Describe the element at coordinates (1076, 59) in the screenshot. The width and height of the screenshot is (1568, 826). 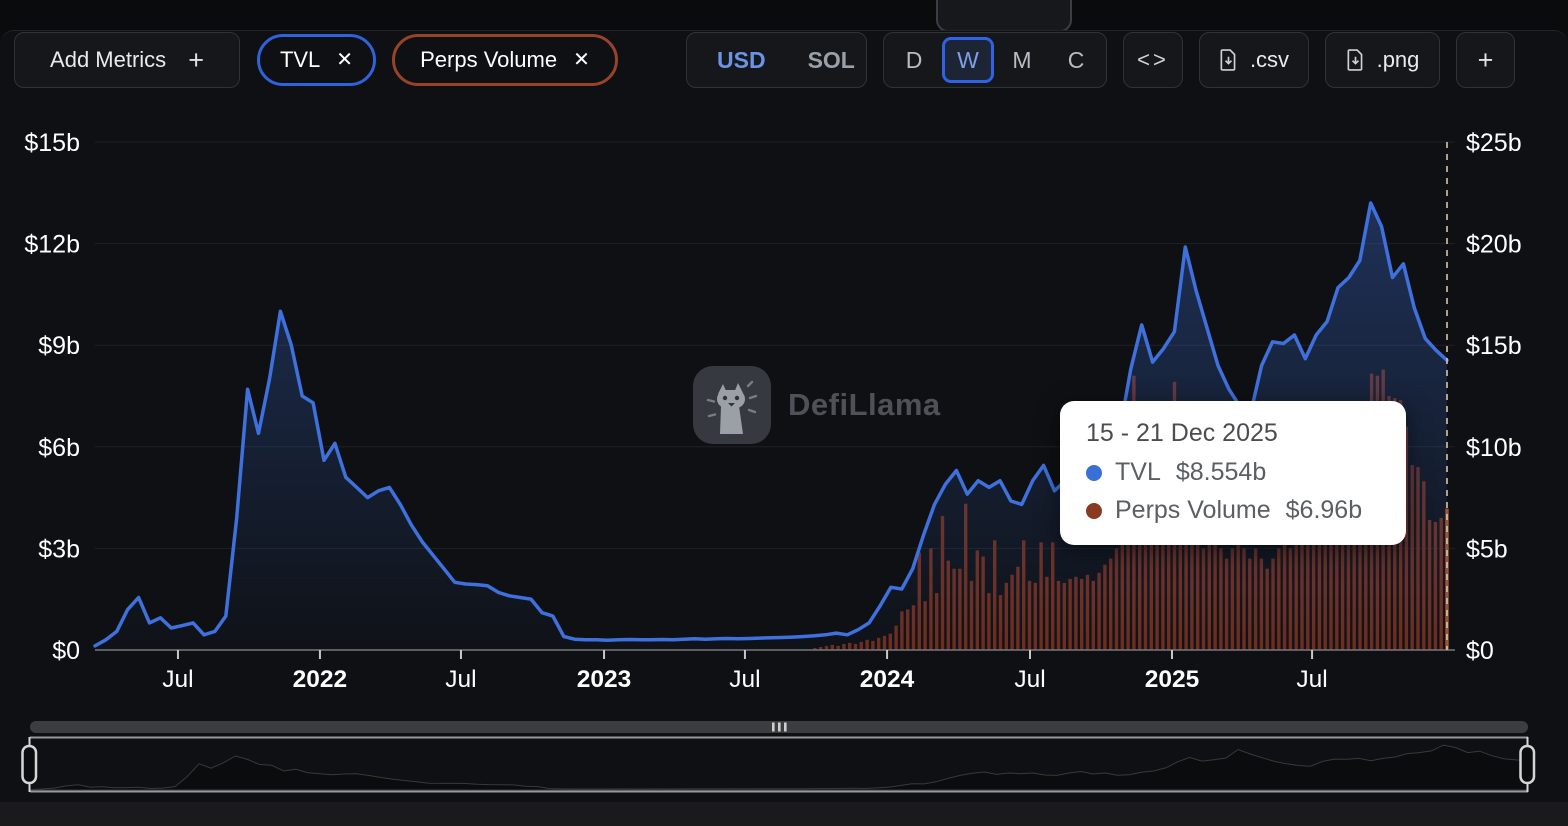
I see `interval-option-c: C` at that location.